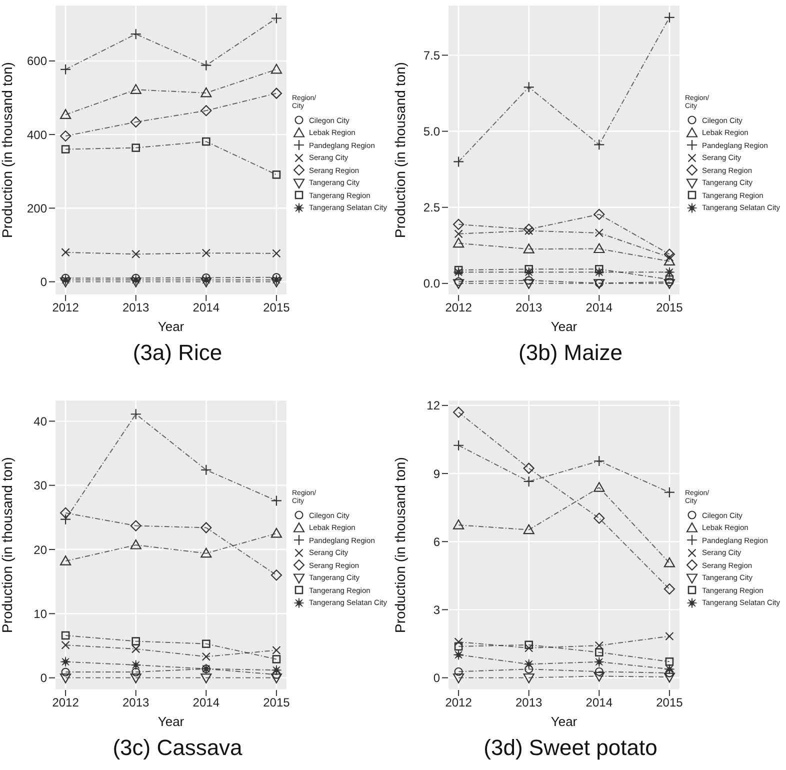  I want to click on y-tick-label: 6, so click(436, 541).